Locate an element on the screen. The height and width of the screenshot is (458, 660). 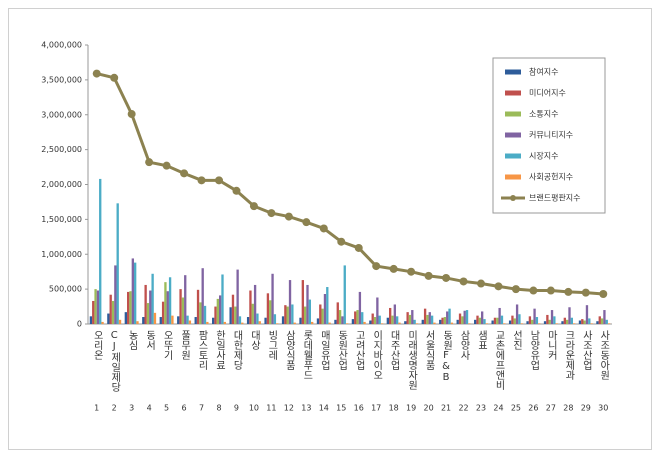
legend-label: 브랜드평판지수 is located at coordinates (555, 198).